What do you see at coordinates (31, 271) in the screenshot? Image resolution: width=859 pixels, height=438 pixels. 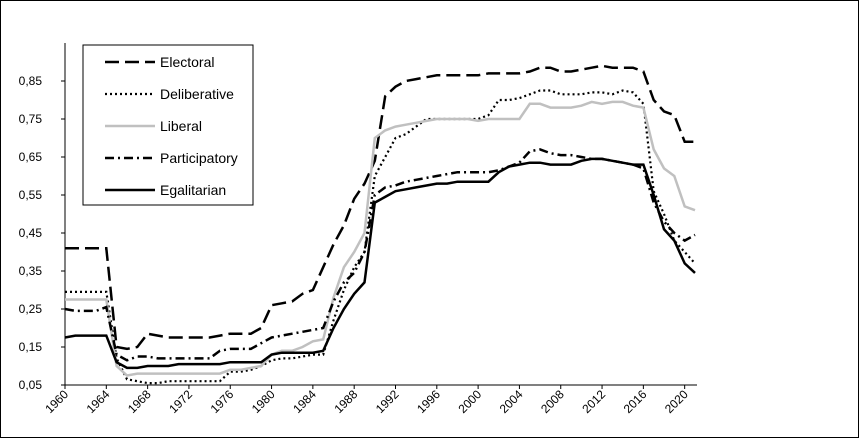 I see `y-tick-label: 0,35` at bounding box center [31, 271].